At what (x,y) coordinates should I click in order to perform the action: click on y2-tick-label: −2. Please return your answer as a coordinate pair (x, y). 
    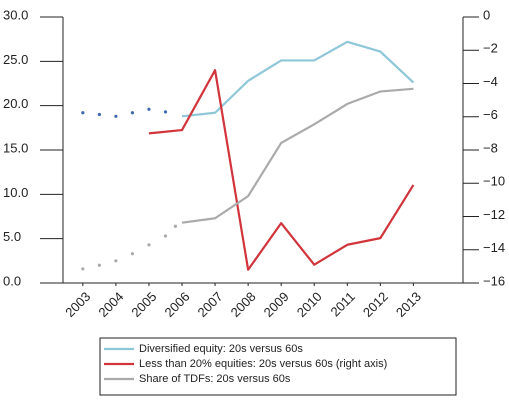
    Looking at the image, I should click on (490, 48).